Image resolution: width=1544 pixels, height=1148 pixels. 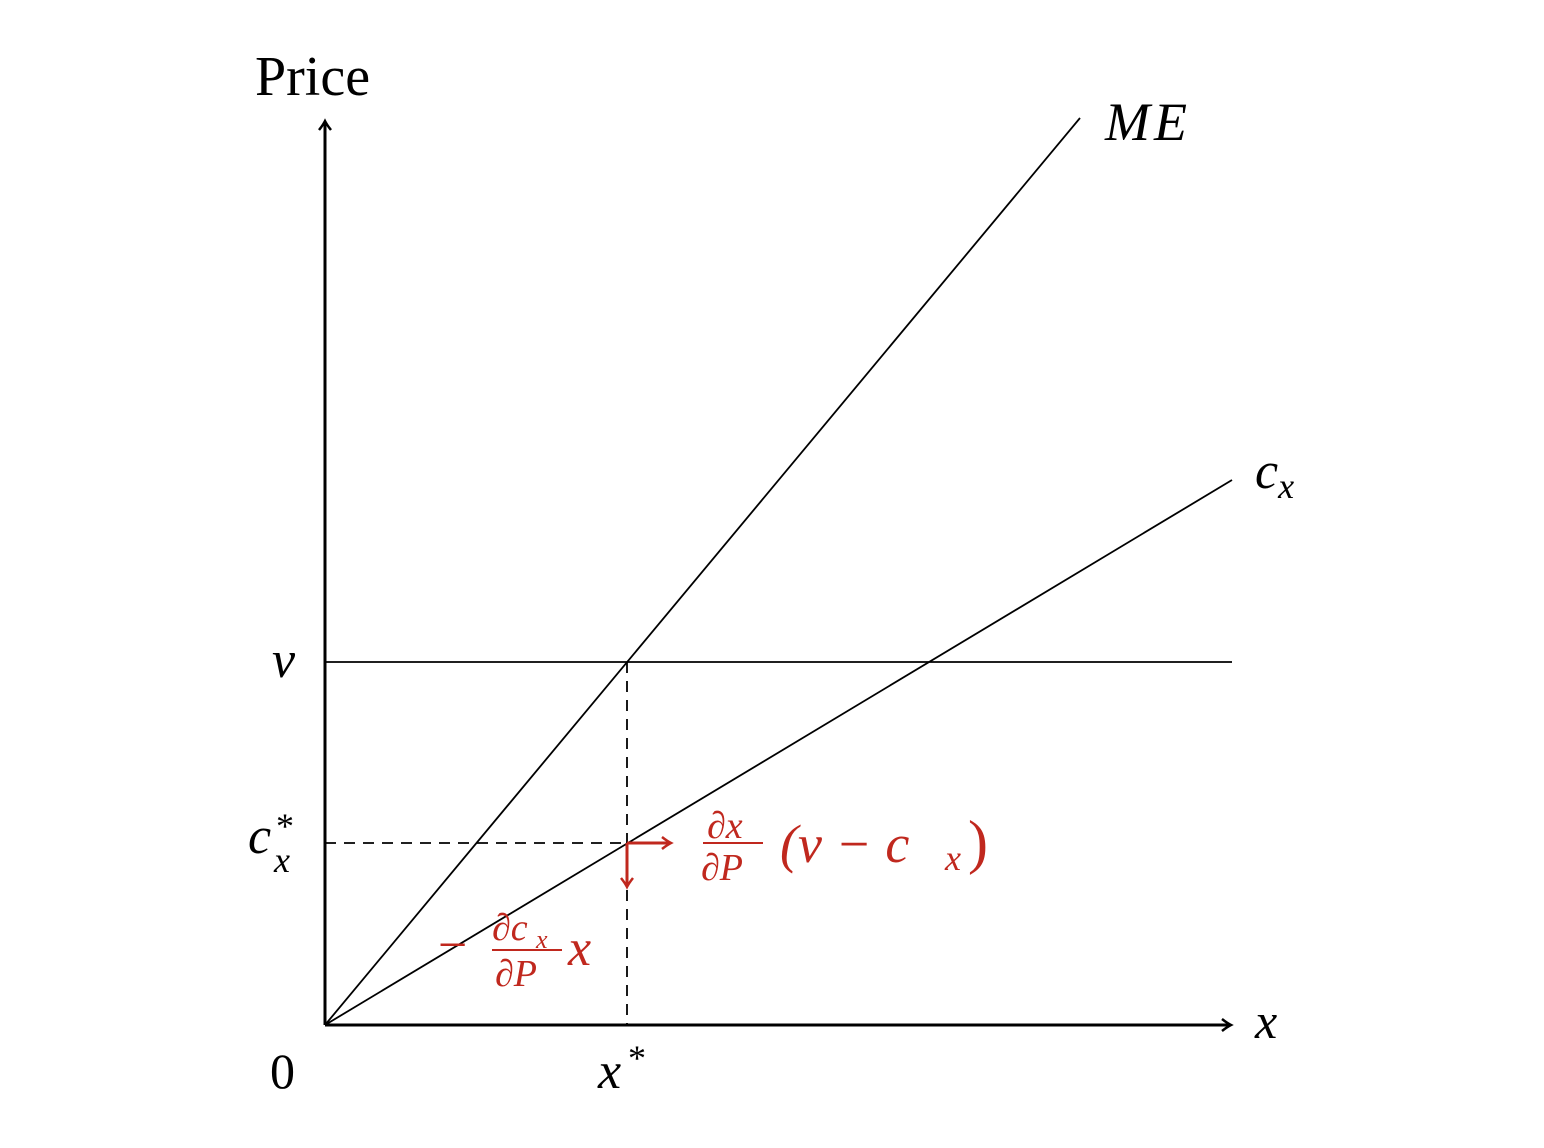 I want to click on origin-label: 0, so click(x=282, y=1071).